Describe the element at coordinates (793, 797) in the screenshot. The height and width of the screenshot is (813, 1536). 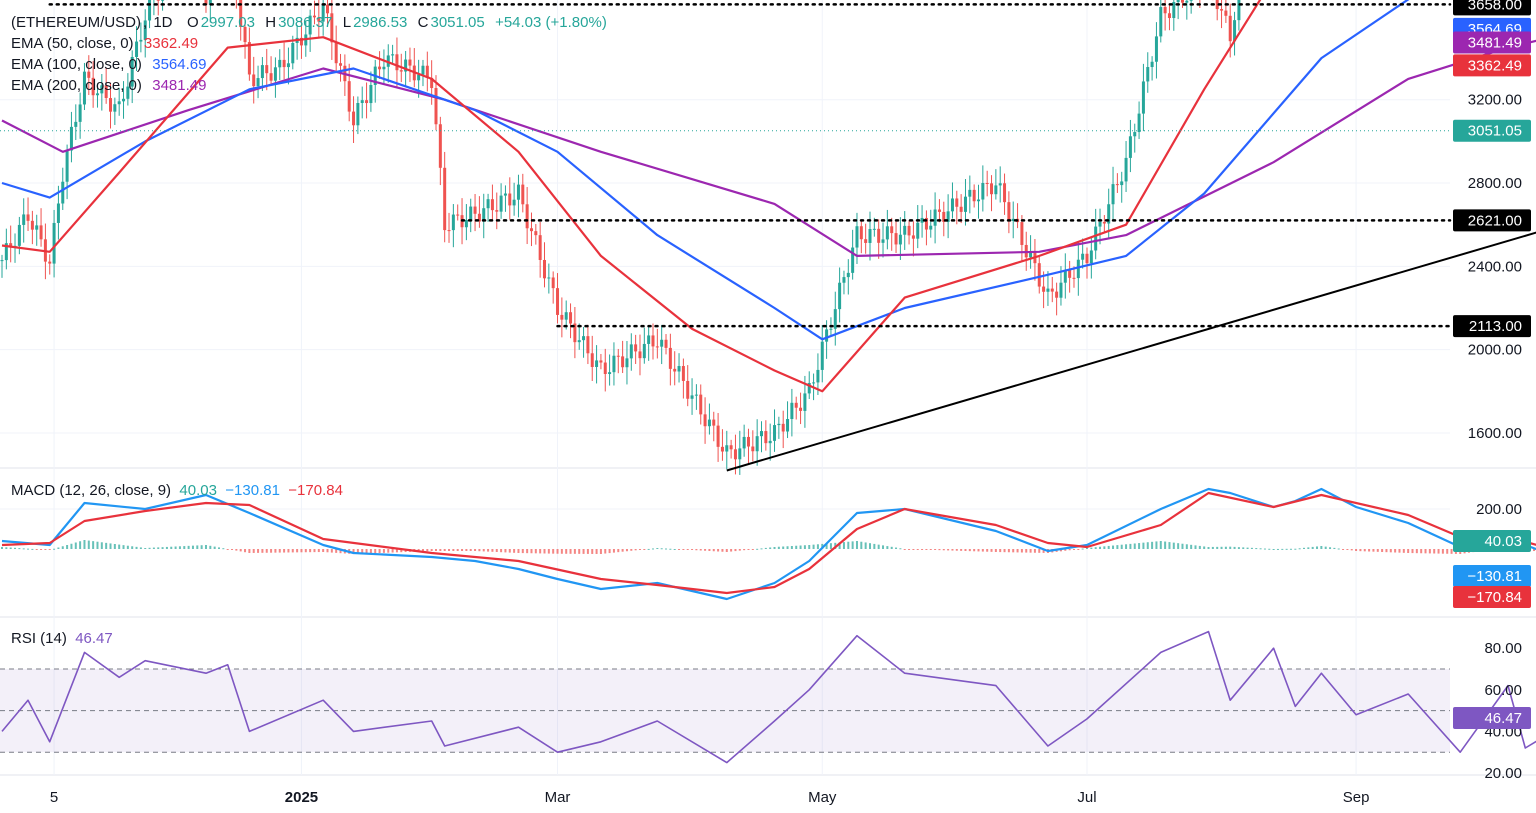
I see `time-axis: 52025MarMayJulSepNov2026` at that location.